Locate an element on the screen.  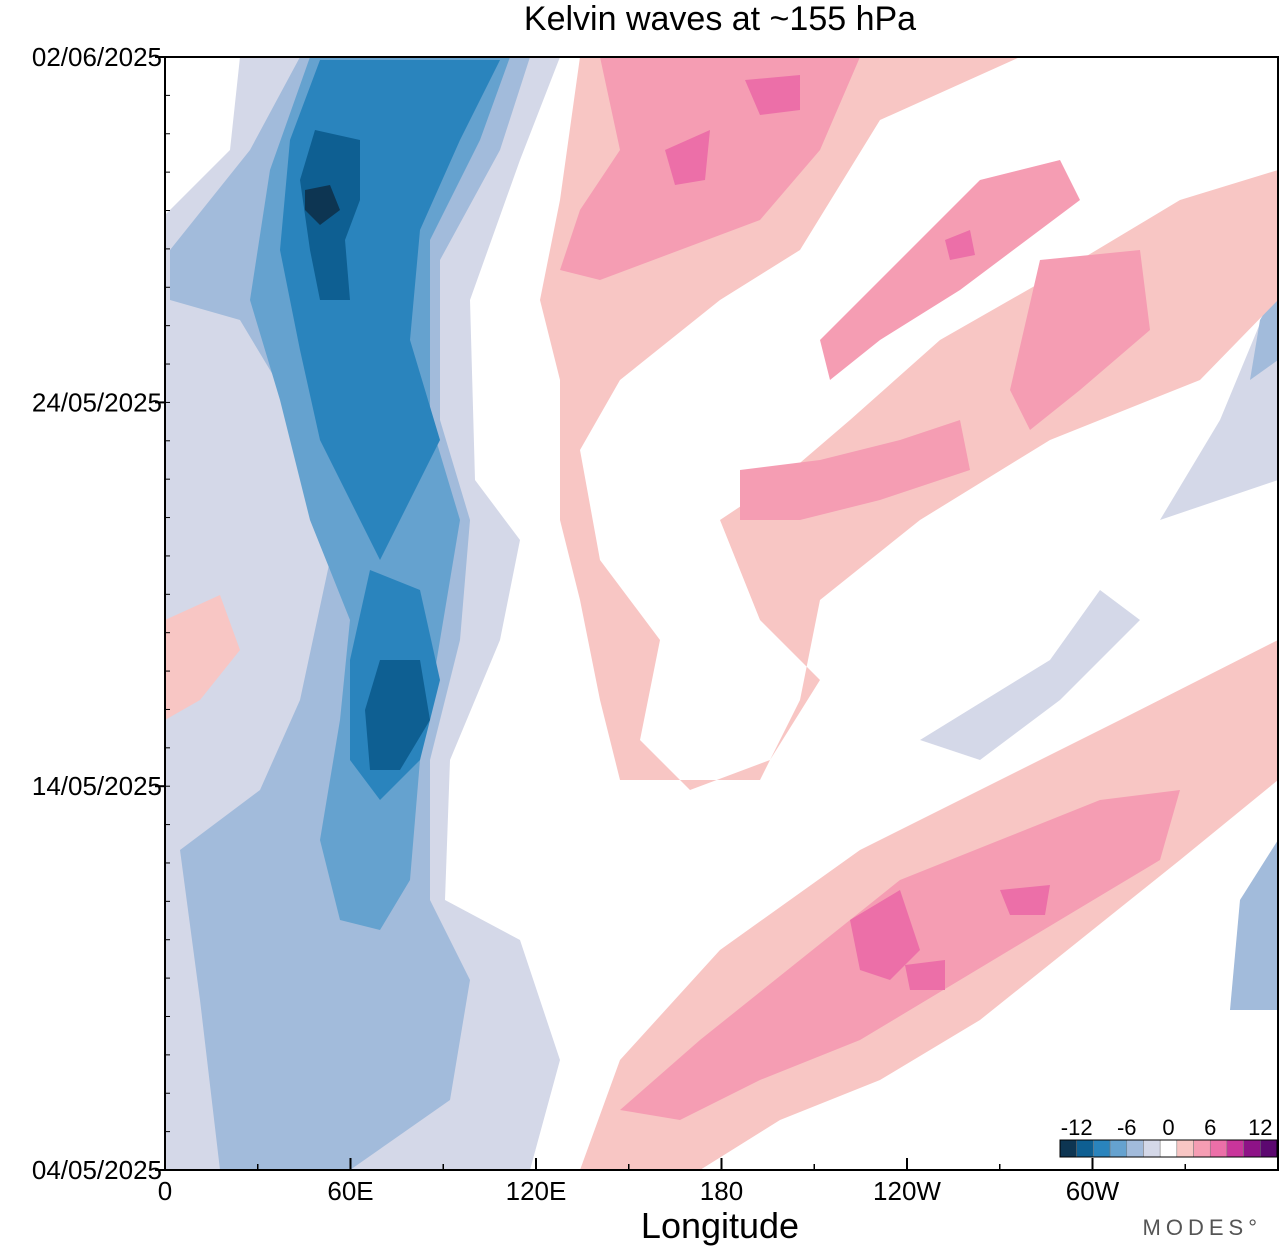
y-tick-label: 24/05/2025 is located at coordinates (97, 402).